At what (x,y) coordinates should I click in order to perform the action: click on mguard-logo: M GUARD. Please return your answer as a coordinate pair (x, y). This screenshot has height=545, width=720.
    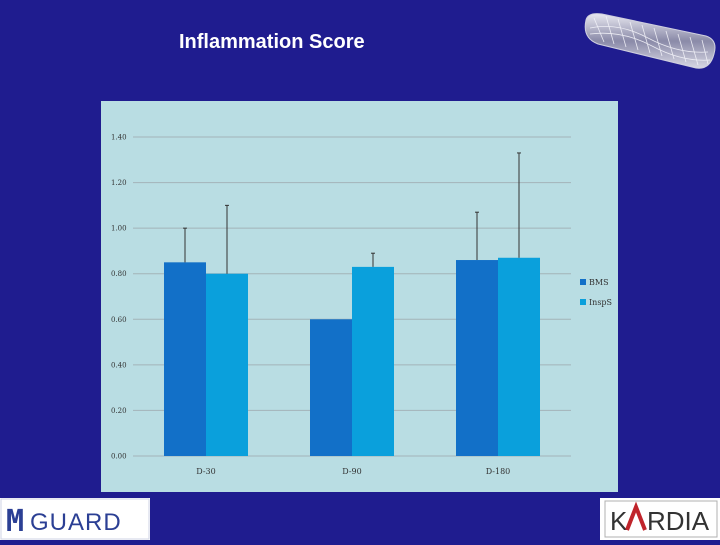
    Looking at the image, I should click on (75, 519).